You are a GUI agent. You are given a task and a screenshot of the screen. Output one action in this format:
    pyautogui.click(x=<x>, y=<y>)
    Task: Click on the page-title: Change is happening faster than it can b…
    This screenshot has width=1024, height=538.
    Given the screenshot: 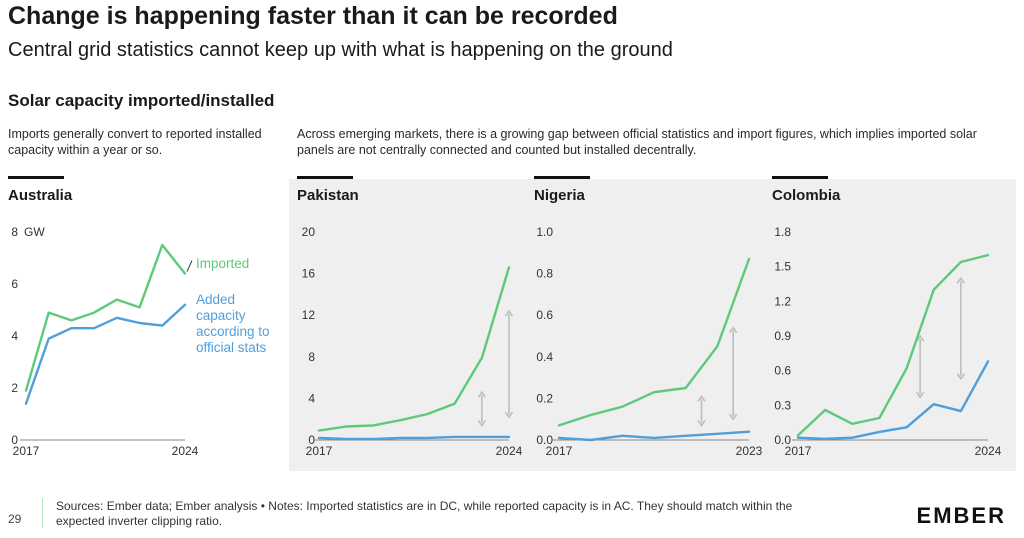 What is the action you would take?
    pyautogui.click(x=313, y=16)
    